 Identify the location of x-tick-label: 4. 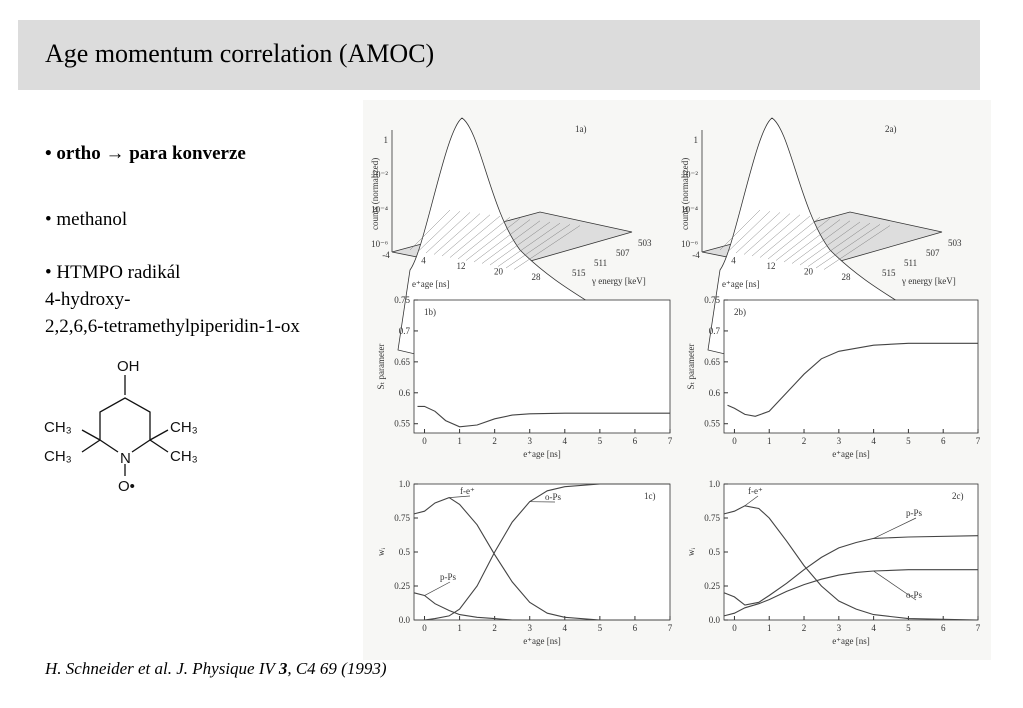
(565, 628).